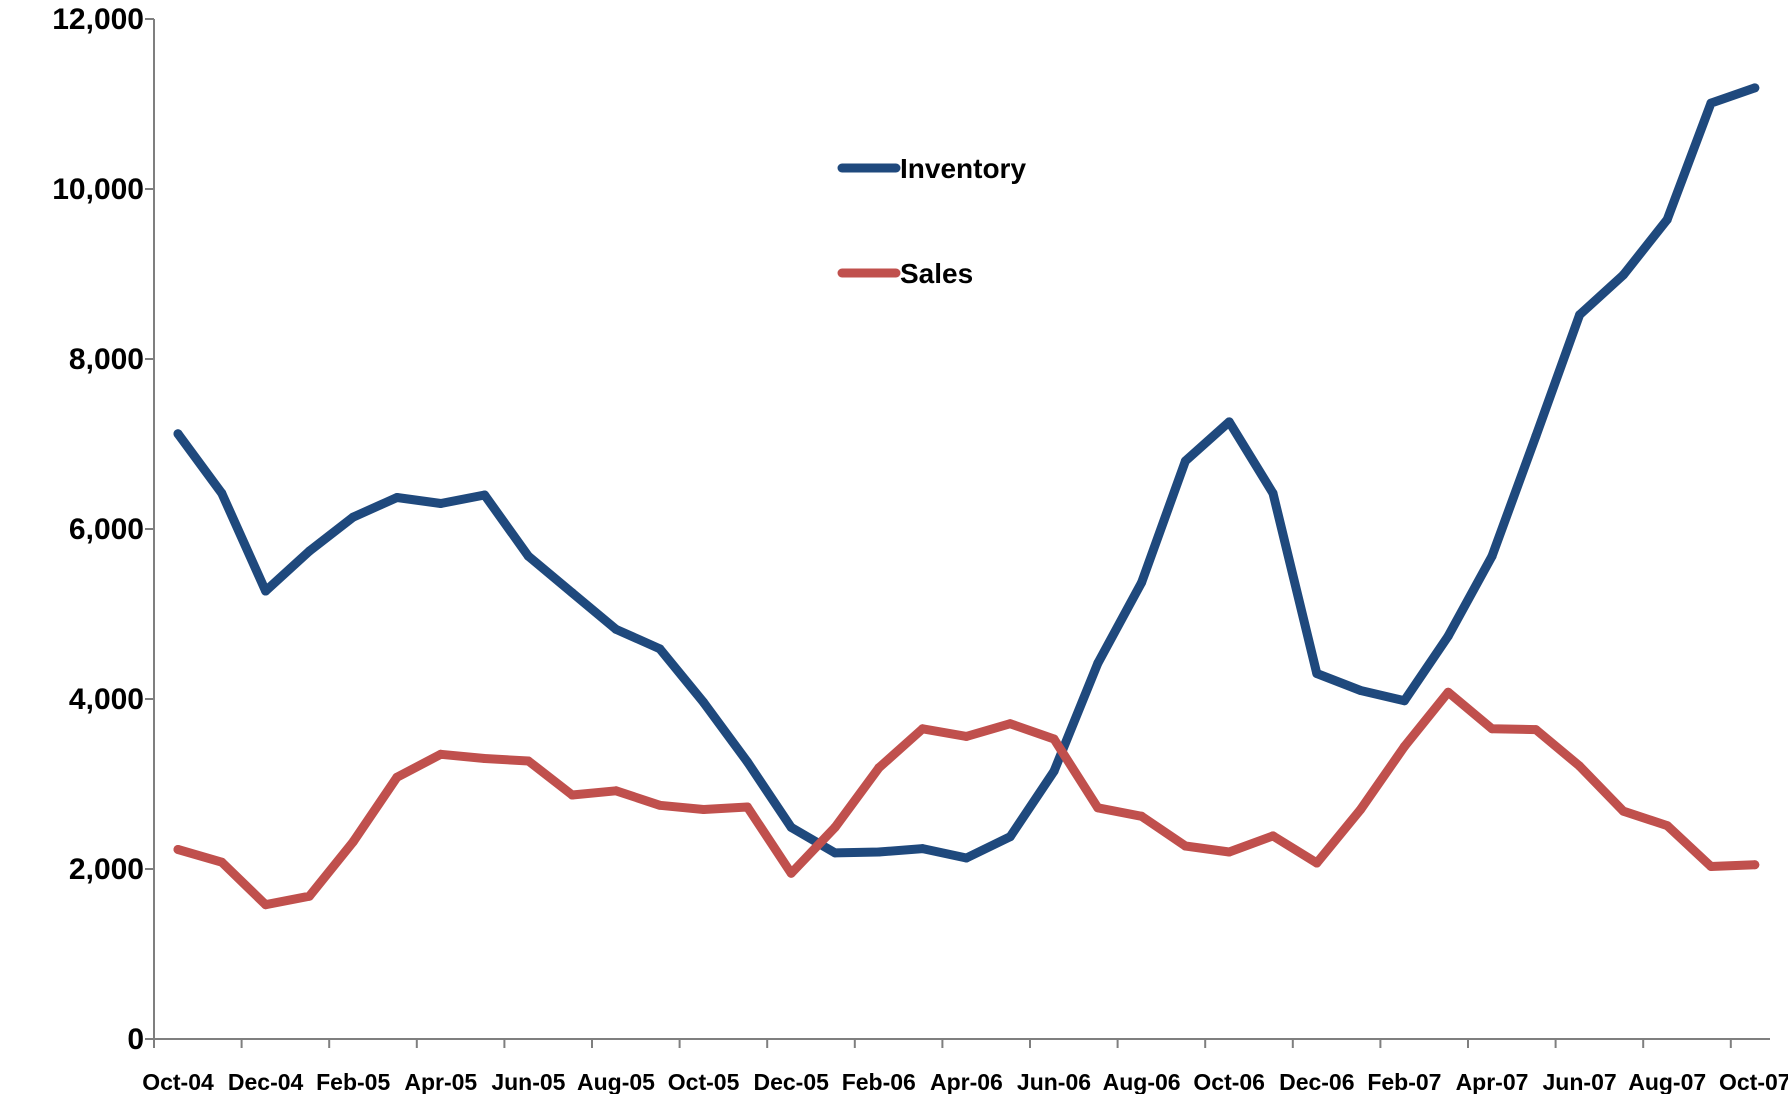 The width and height of the screenshot is (1788, 1094). I want to click on x-tick-label: Feb-06, so click(879, 1081).